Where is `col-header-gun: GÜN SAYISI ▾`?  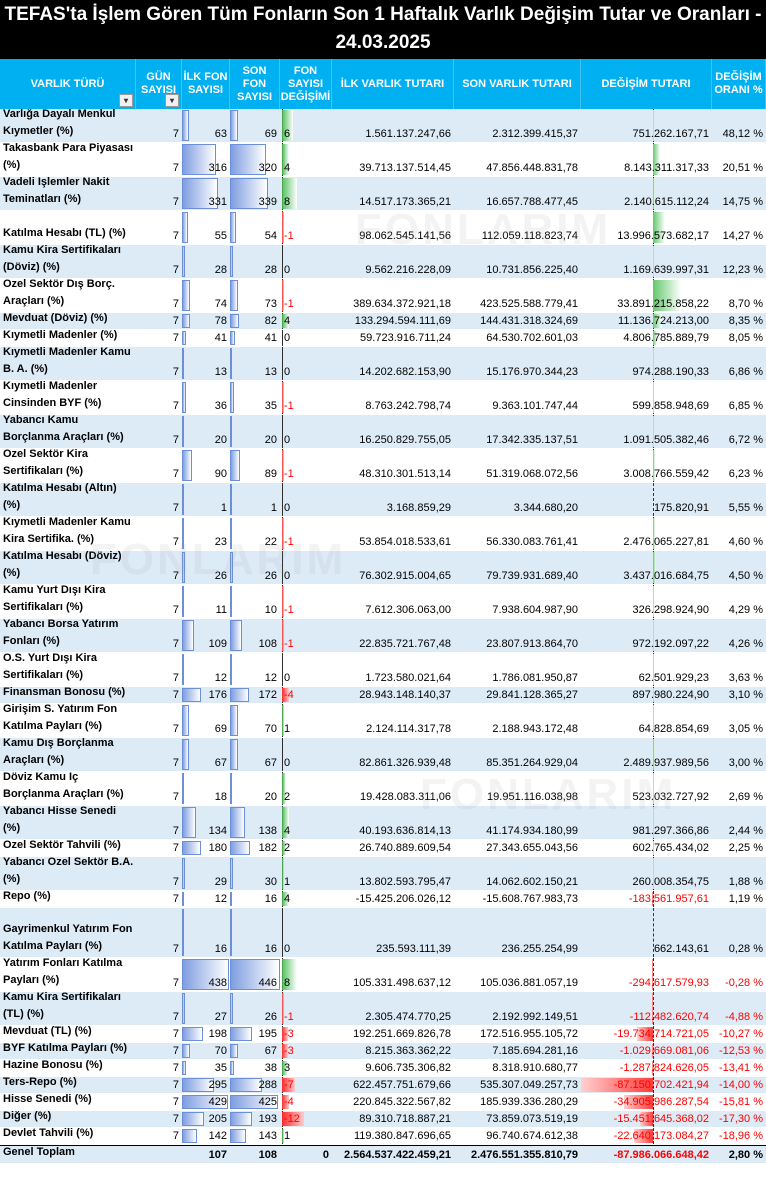 col-header-gun: GÜN SAYISI ▾ is located at coordinates (159, 84).